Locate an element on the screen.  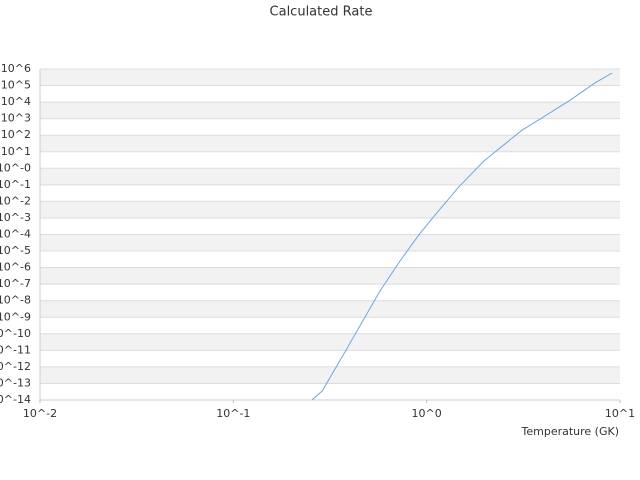
x-axis-label: Temperature (GK) is located at coordinates (570, 431).